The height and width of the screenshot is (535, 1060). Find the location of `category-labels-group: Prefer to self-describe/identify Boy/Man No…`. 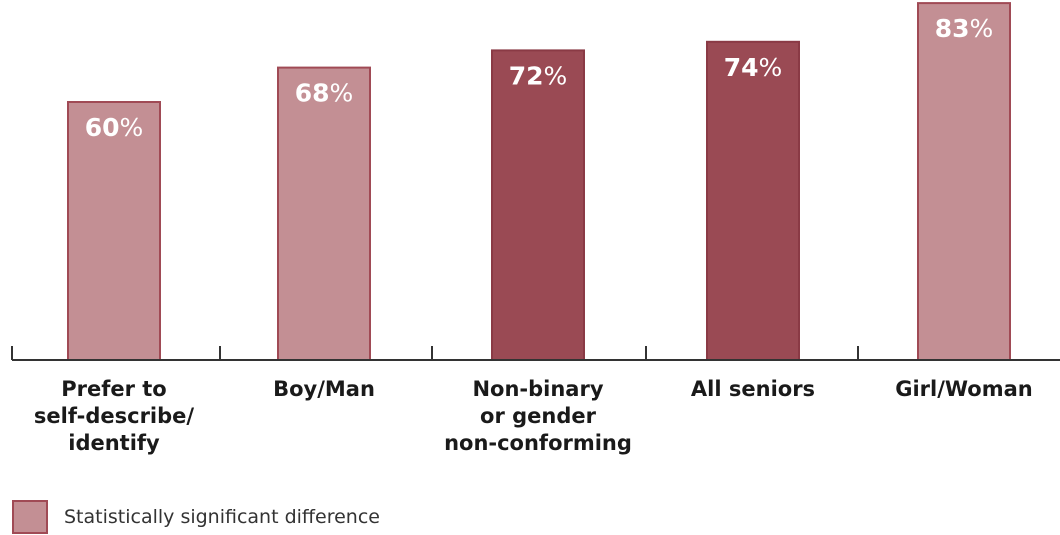

category-labels-group: Prefer to self-describe/identify Boy/Man No… is located at coordinates (533, 416).